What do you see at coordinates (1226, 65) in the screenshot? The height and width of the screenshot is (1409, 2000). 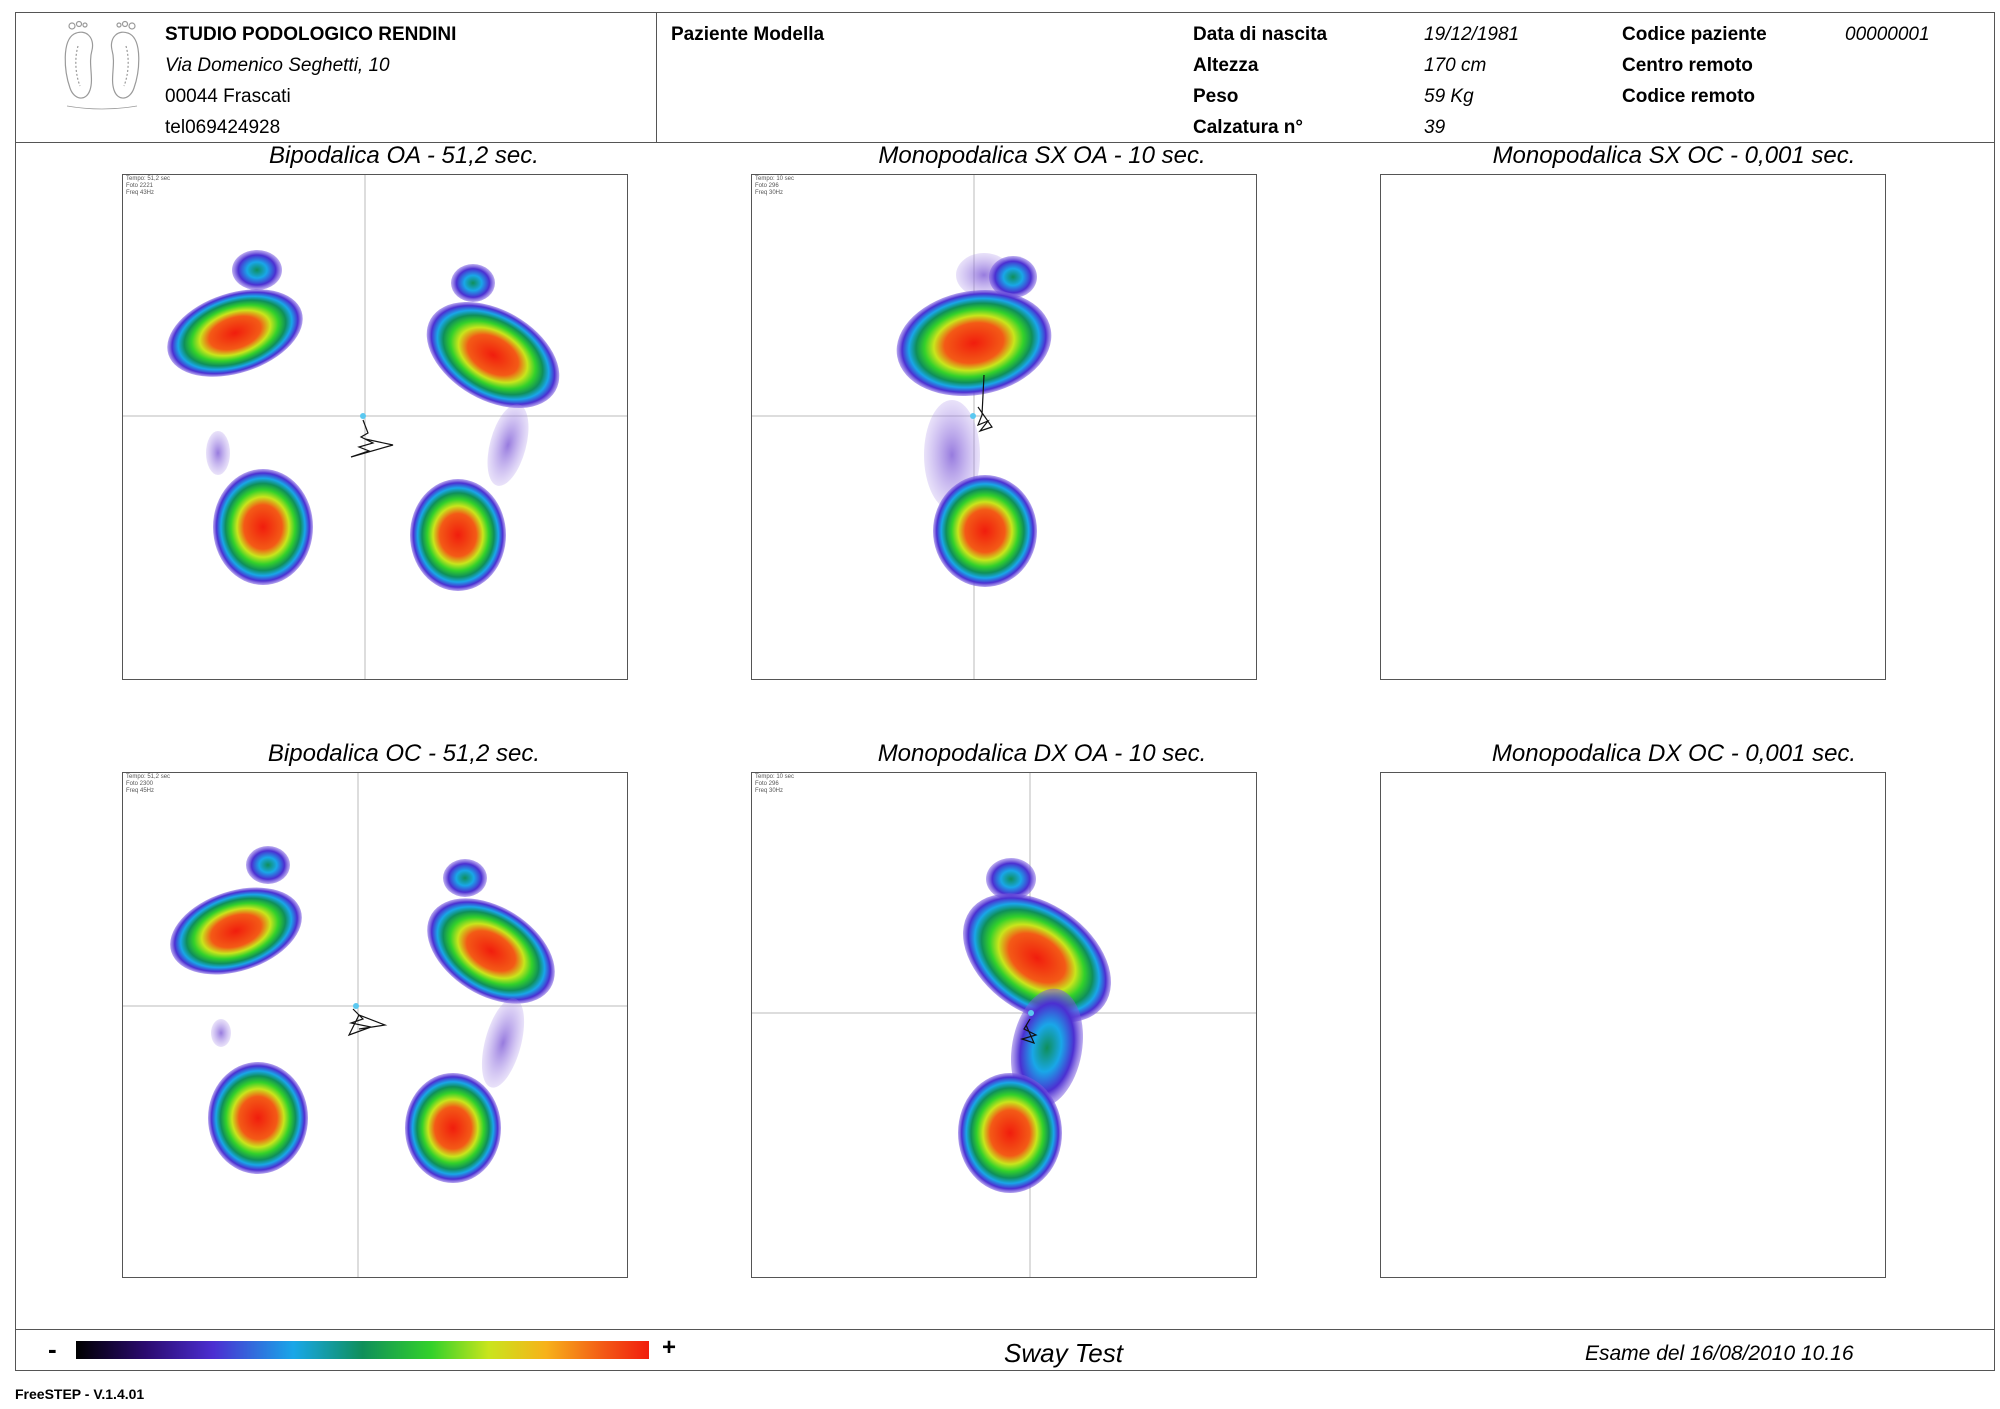 I see `height-label: Altezza` at bounding box center [1226, 65].